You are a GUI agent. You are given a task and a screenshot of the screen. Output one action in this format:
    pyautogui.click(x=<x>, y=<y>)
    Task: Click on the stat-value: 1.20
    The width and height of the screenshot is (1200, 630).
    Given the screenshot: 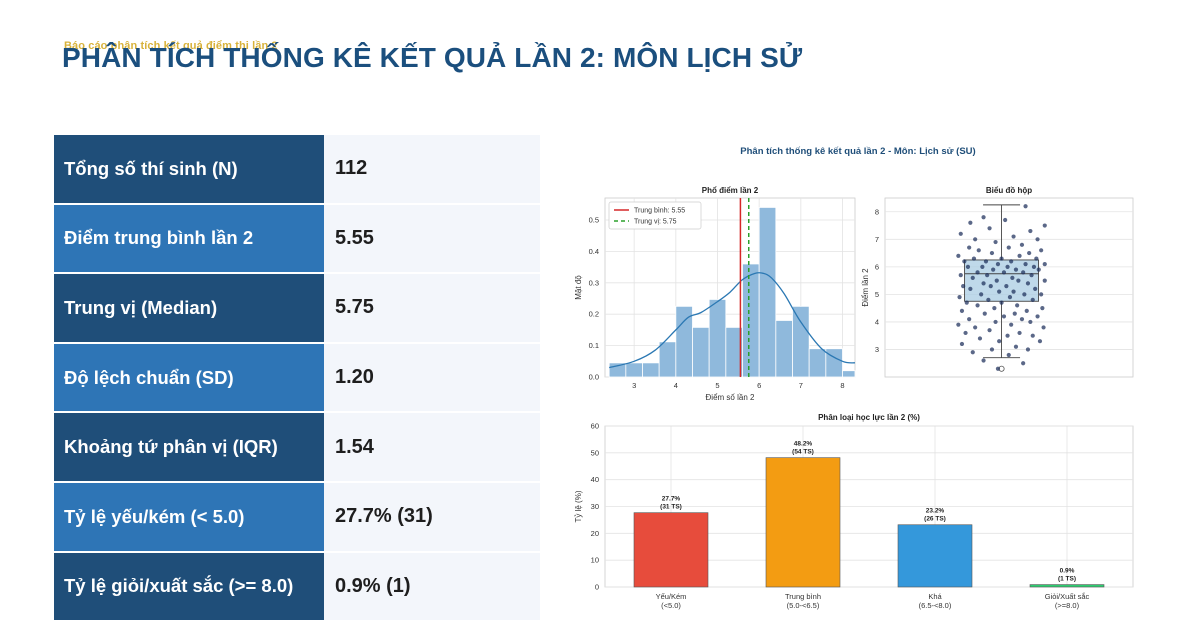 What is the action you would take?
    pyautogui.click(x=432, y=378)
    